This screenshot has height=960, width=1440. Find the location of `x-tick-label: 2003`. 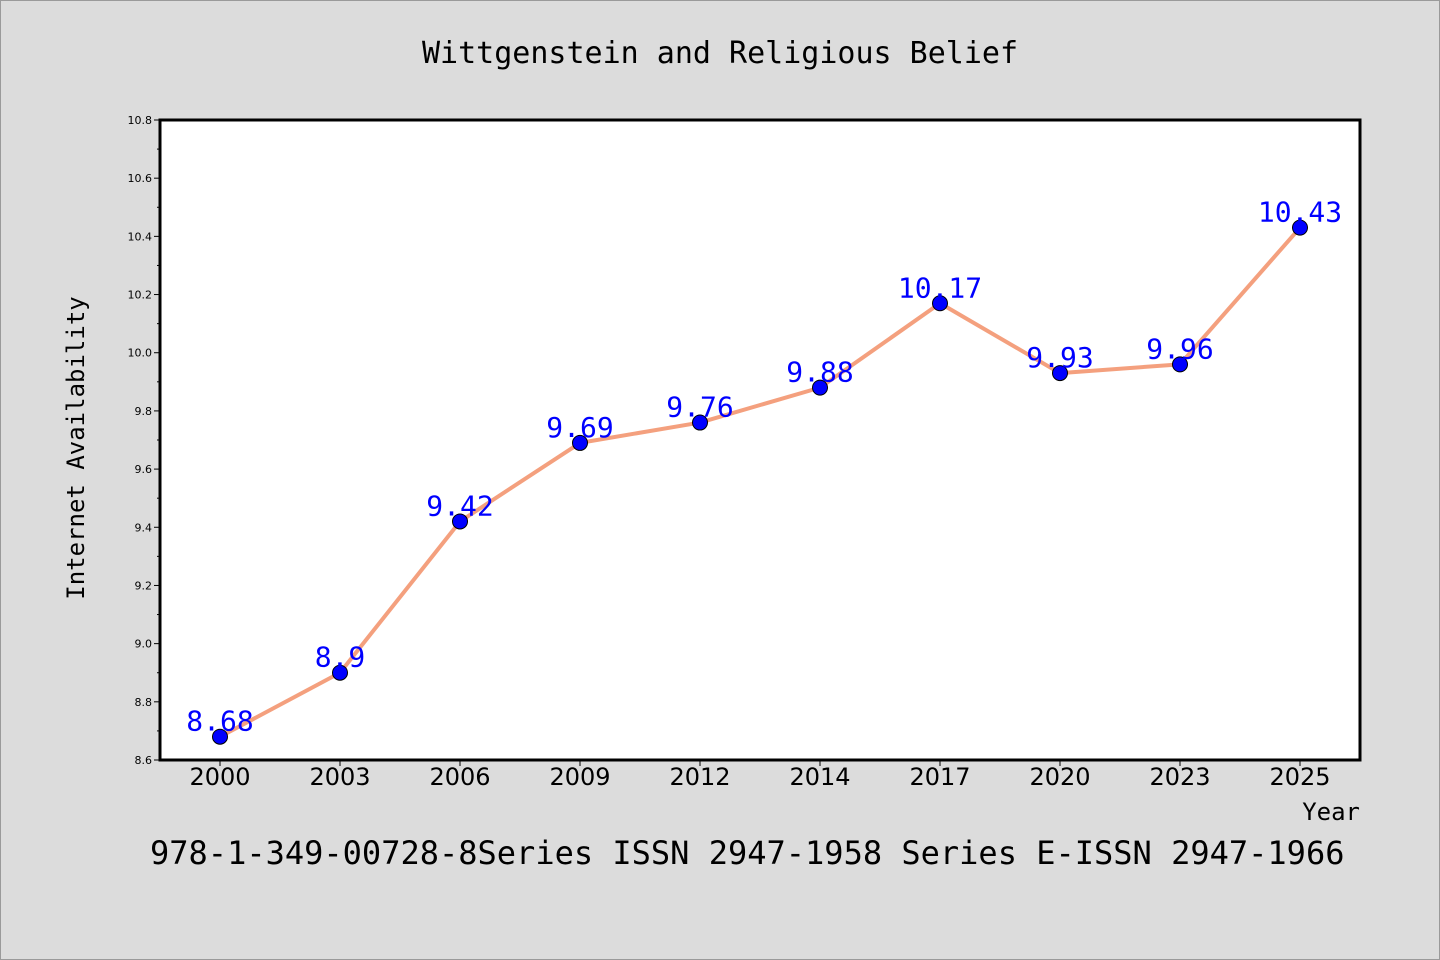

x-tick-label: 2003 is located at coordinates (339, 777).